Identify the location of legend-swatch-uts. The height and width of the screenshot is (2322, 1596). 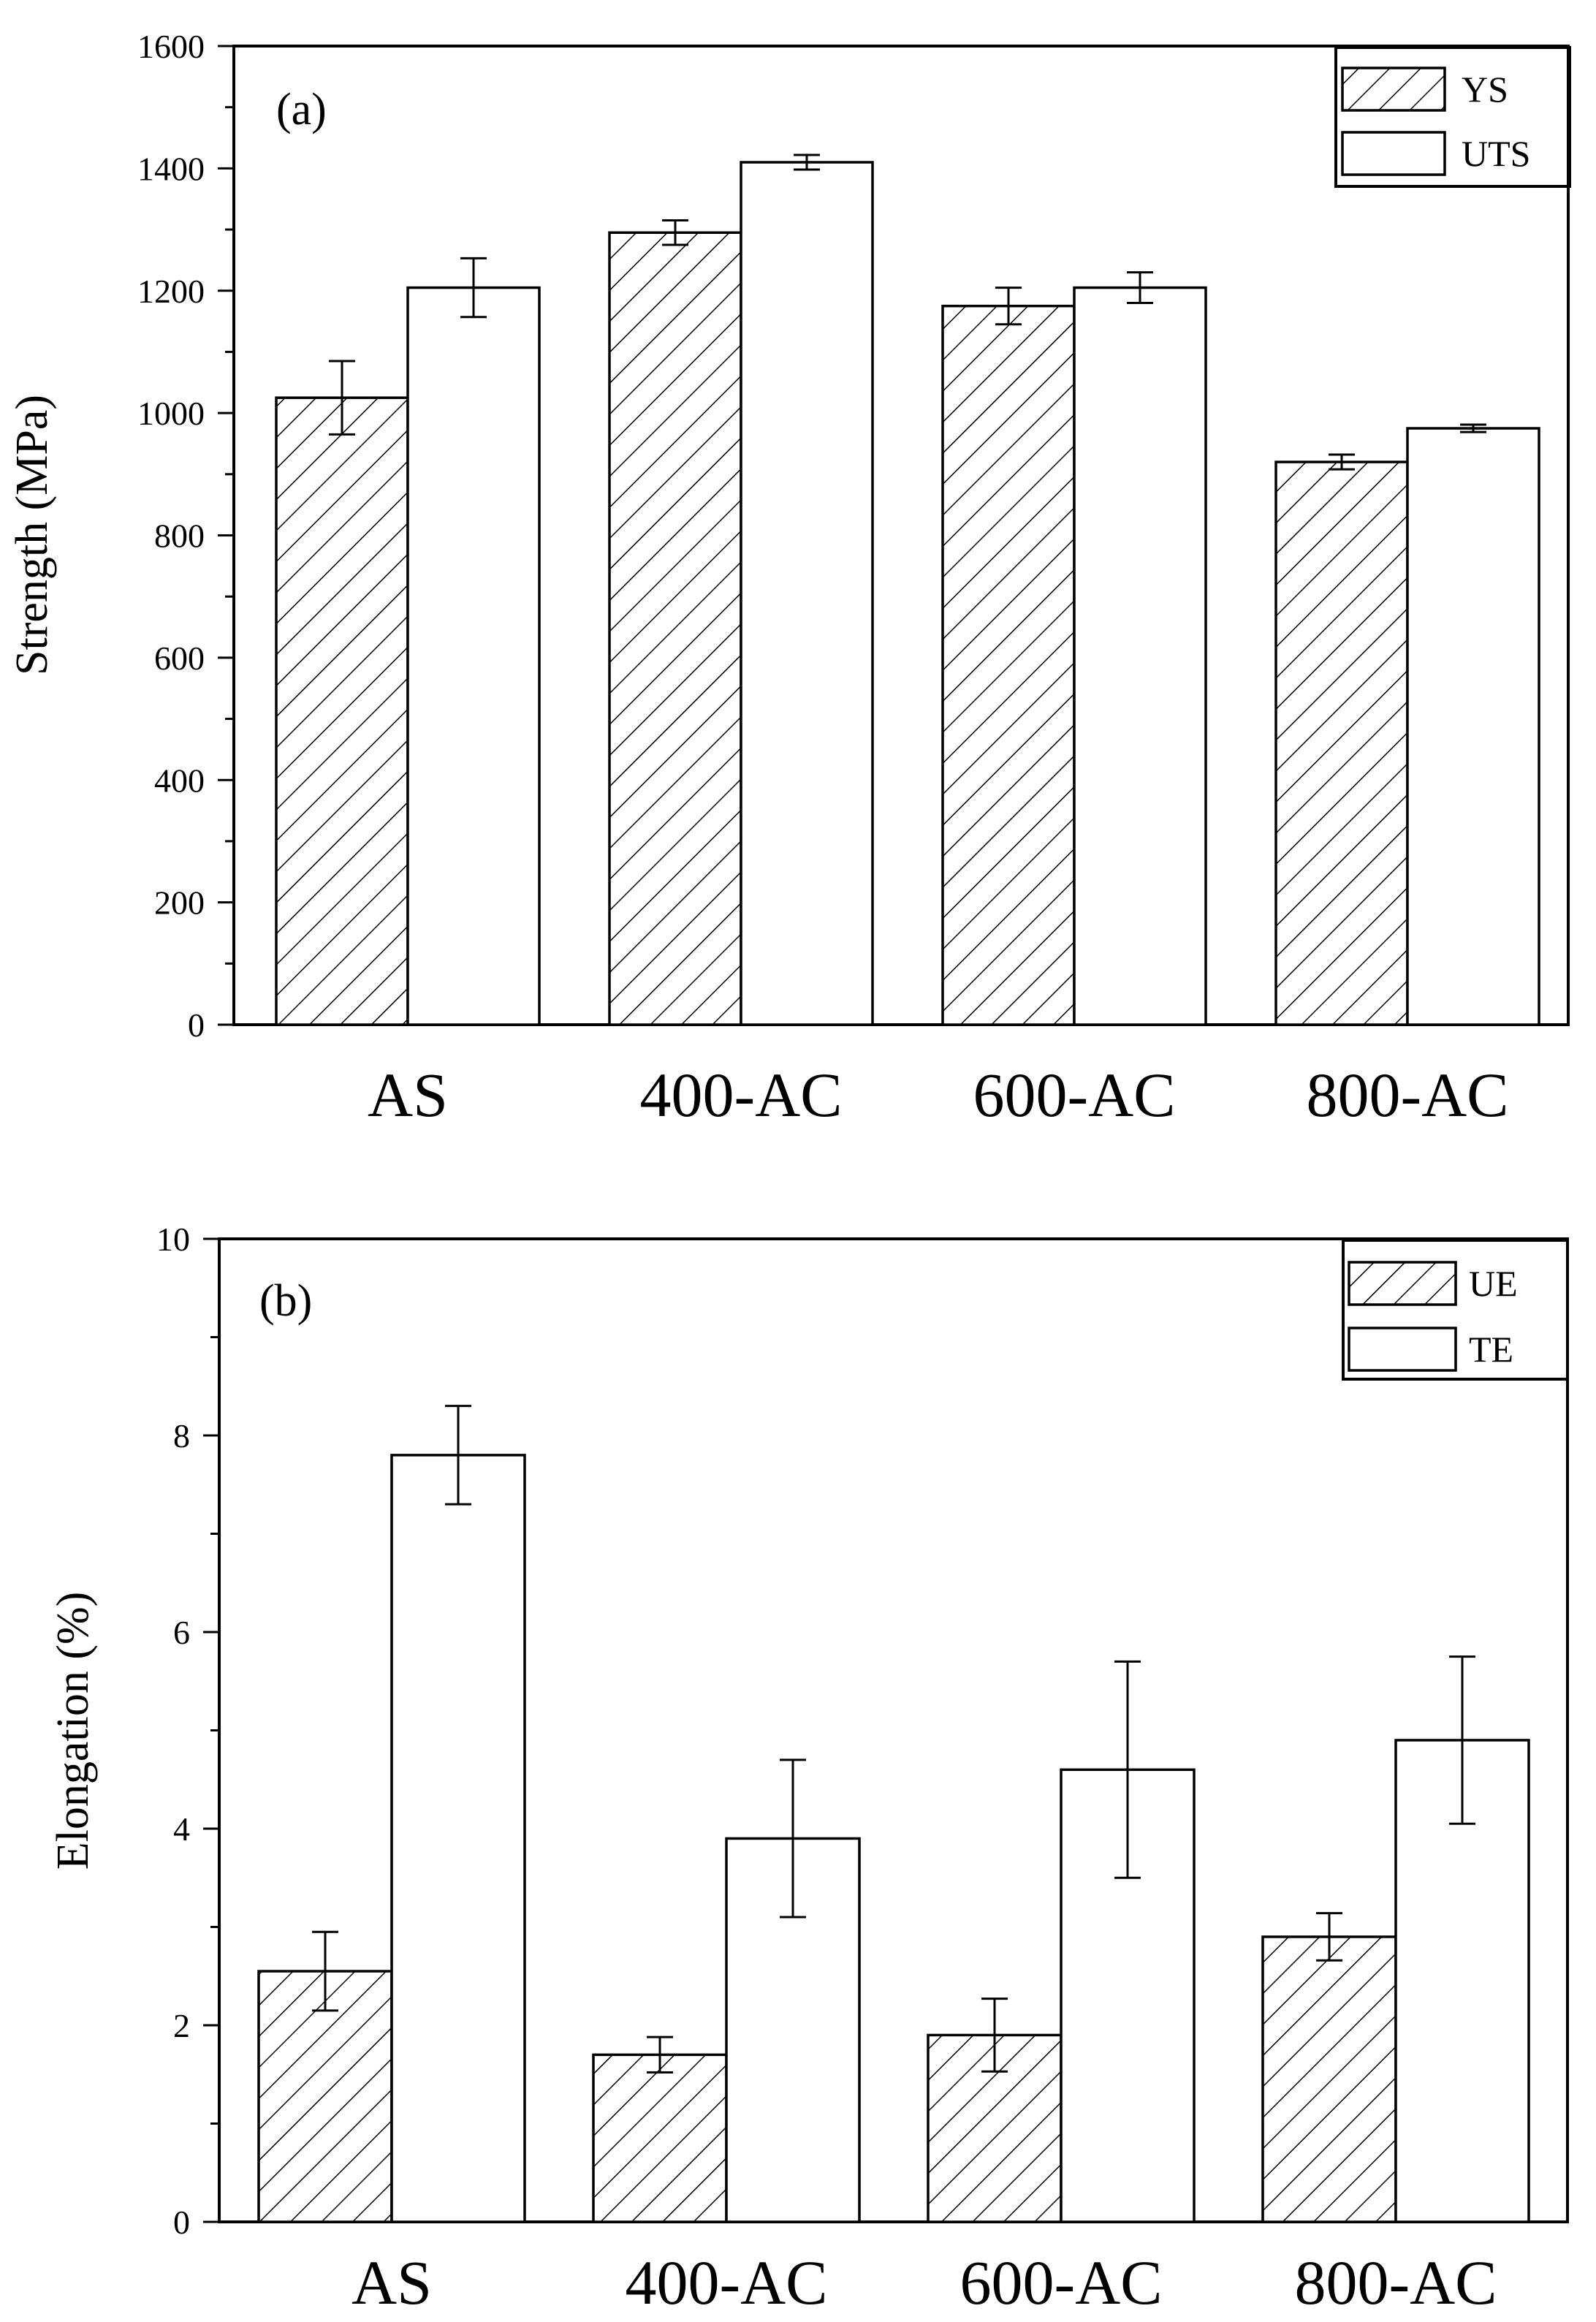
(1393, 153).